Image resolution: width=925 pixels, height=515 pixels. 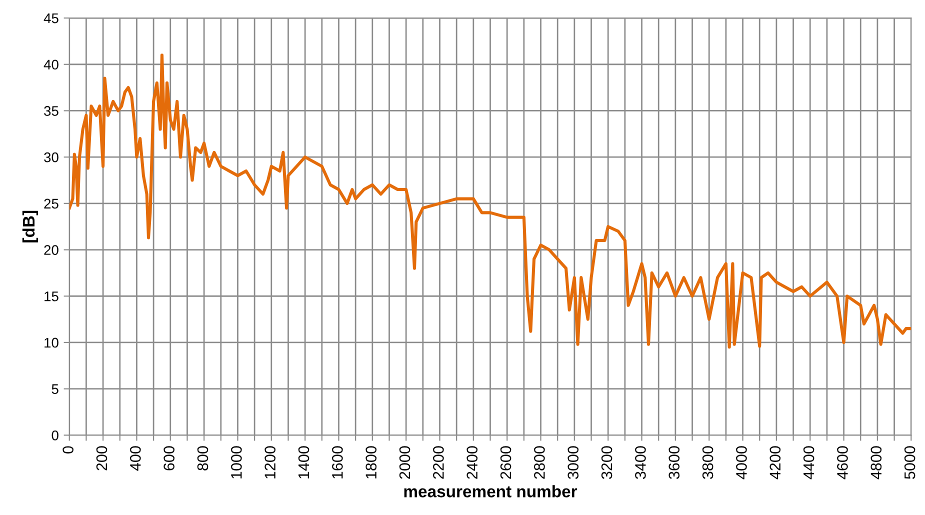 I want to click on x-tick-label: 4800, so click(x=876, y=463).